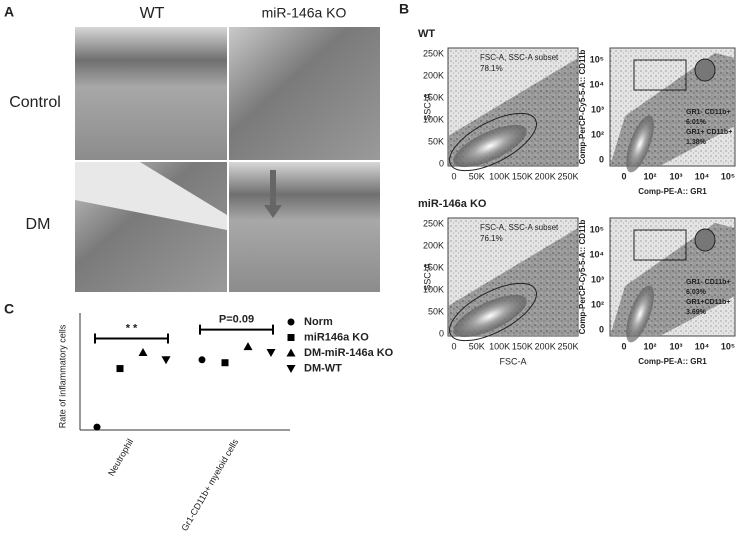 Image resolution: width=740 pixels, height=552 pixels. What do you see at coordinates (491, 238) in the screenshot?
I see `gate-percent: 76.1%` at bounding box center [491, 238].